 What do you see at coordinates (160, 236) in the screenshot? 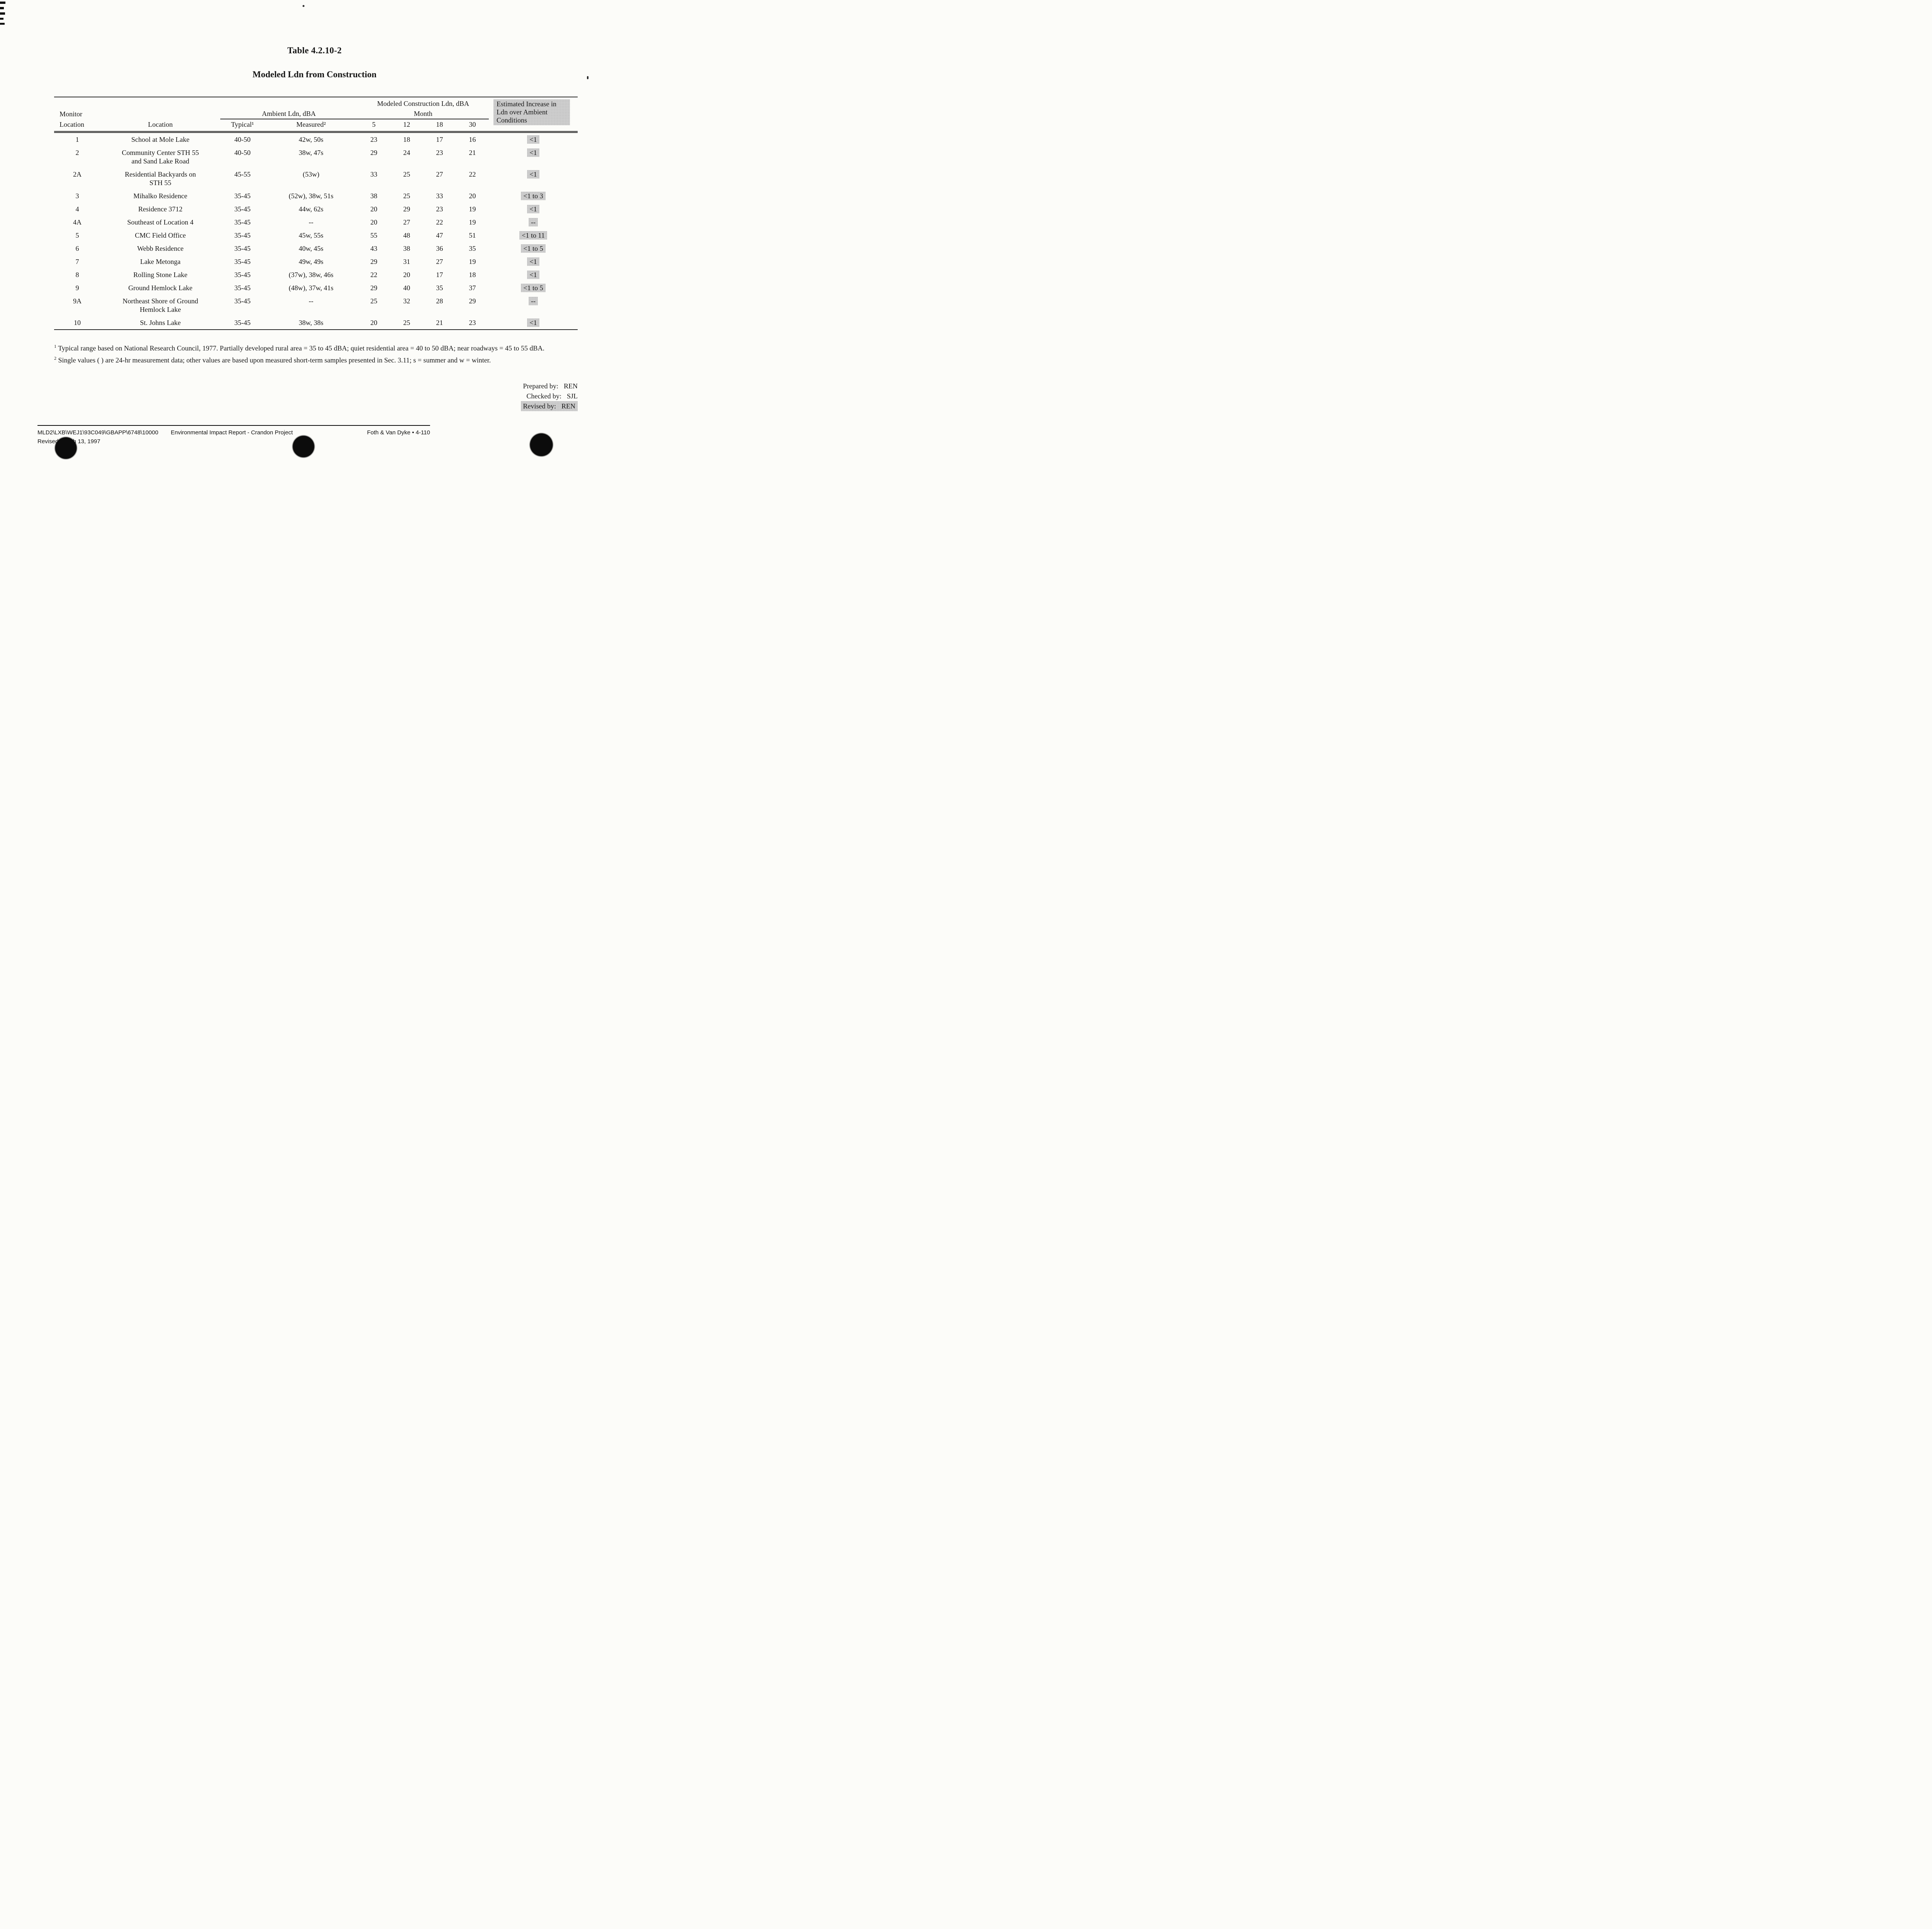
I see `cell-location: CMC Field Office` at bounding box center [160, 236].